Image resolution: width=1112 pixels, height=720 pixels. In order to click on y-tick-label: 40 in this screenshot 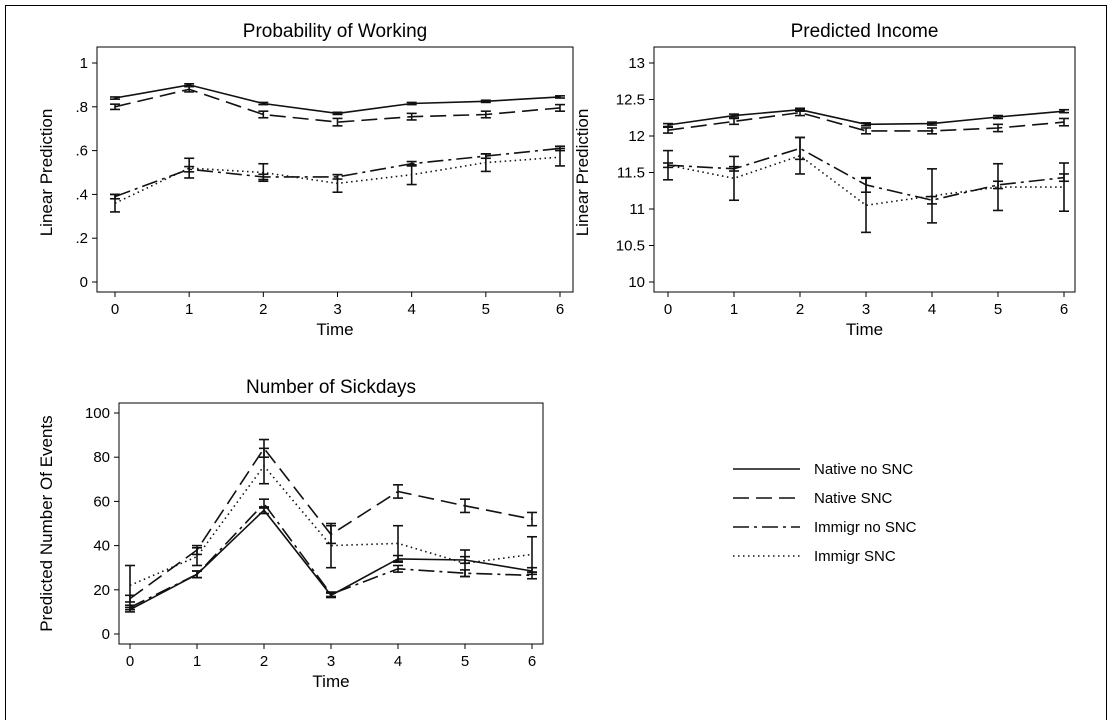, I will do `click(101, 546)`.